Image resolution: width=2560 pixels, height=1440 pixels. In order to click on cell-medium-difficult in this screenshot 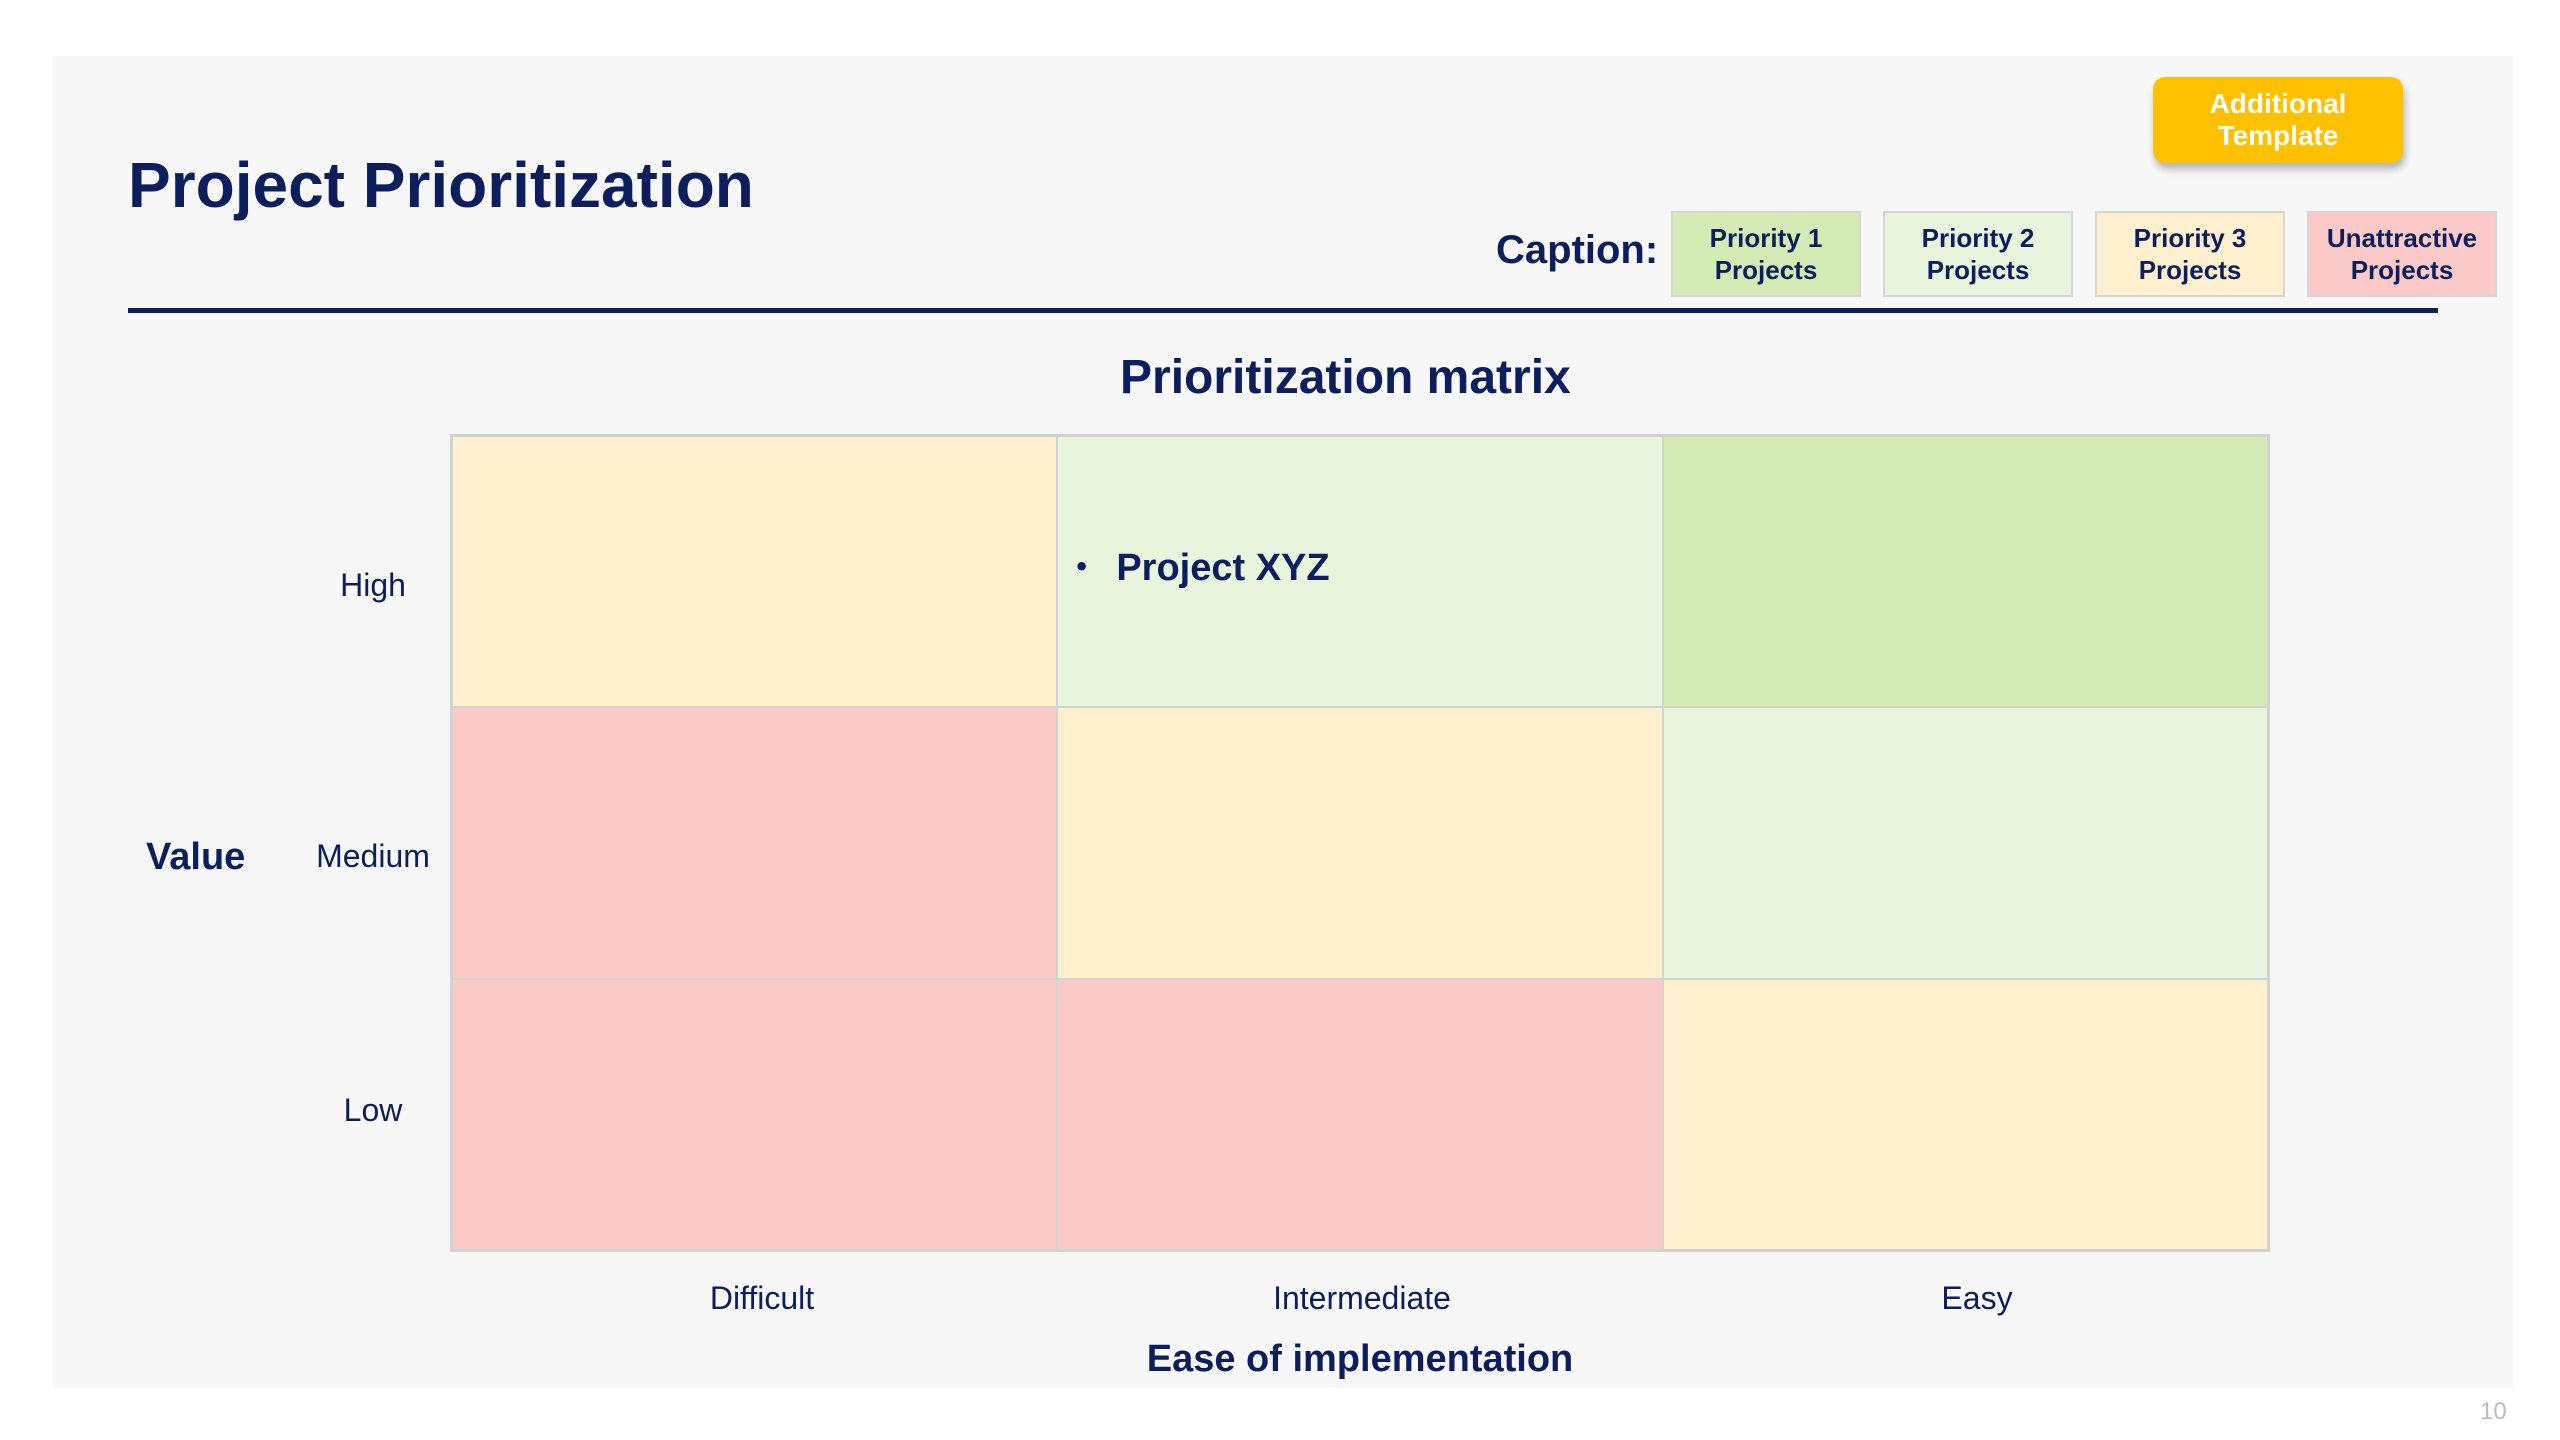, I will do `click(755, 843)`.